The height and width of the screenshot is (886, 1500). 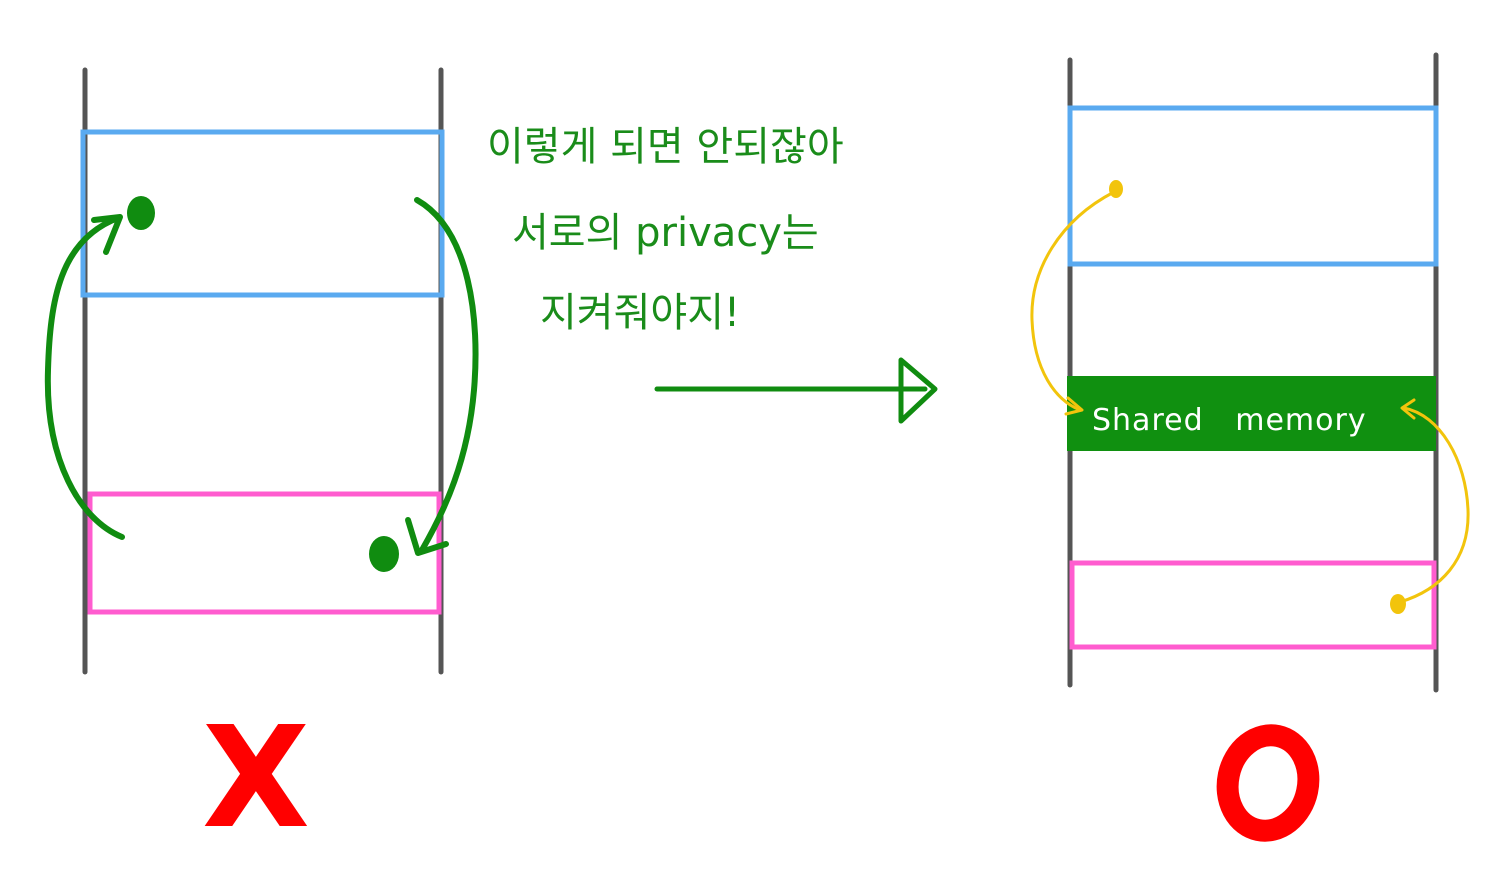 What do you see at coordinates (262, 213) in the screenshot?
I see `left-process-a-box` at bounding box center [262, 213].